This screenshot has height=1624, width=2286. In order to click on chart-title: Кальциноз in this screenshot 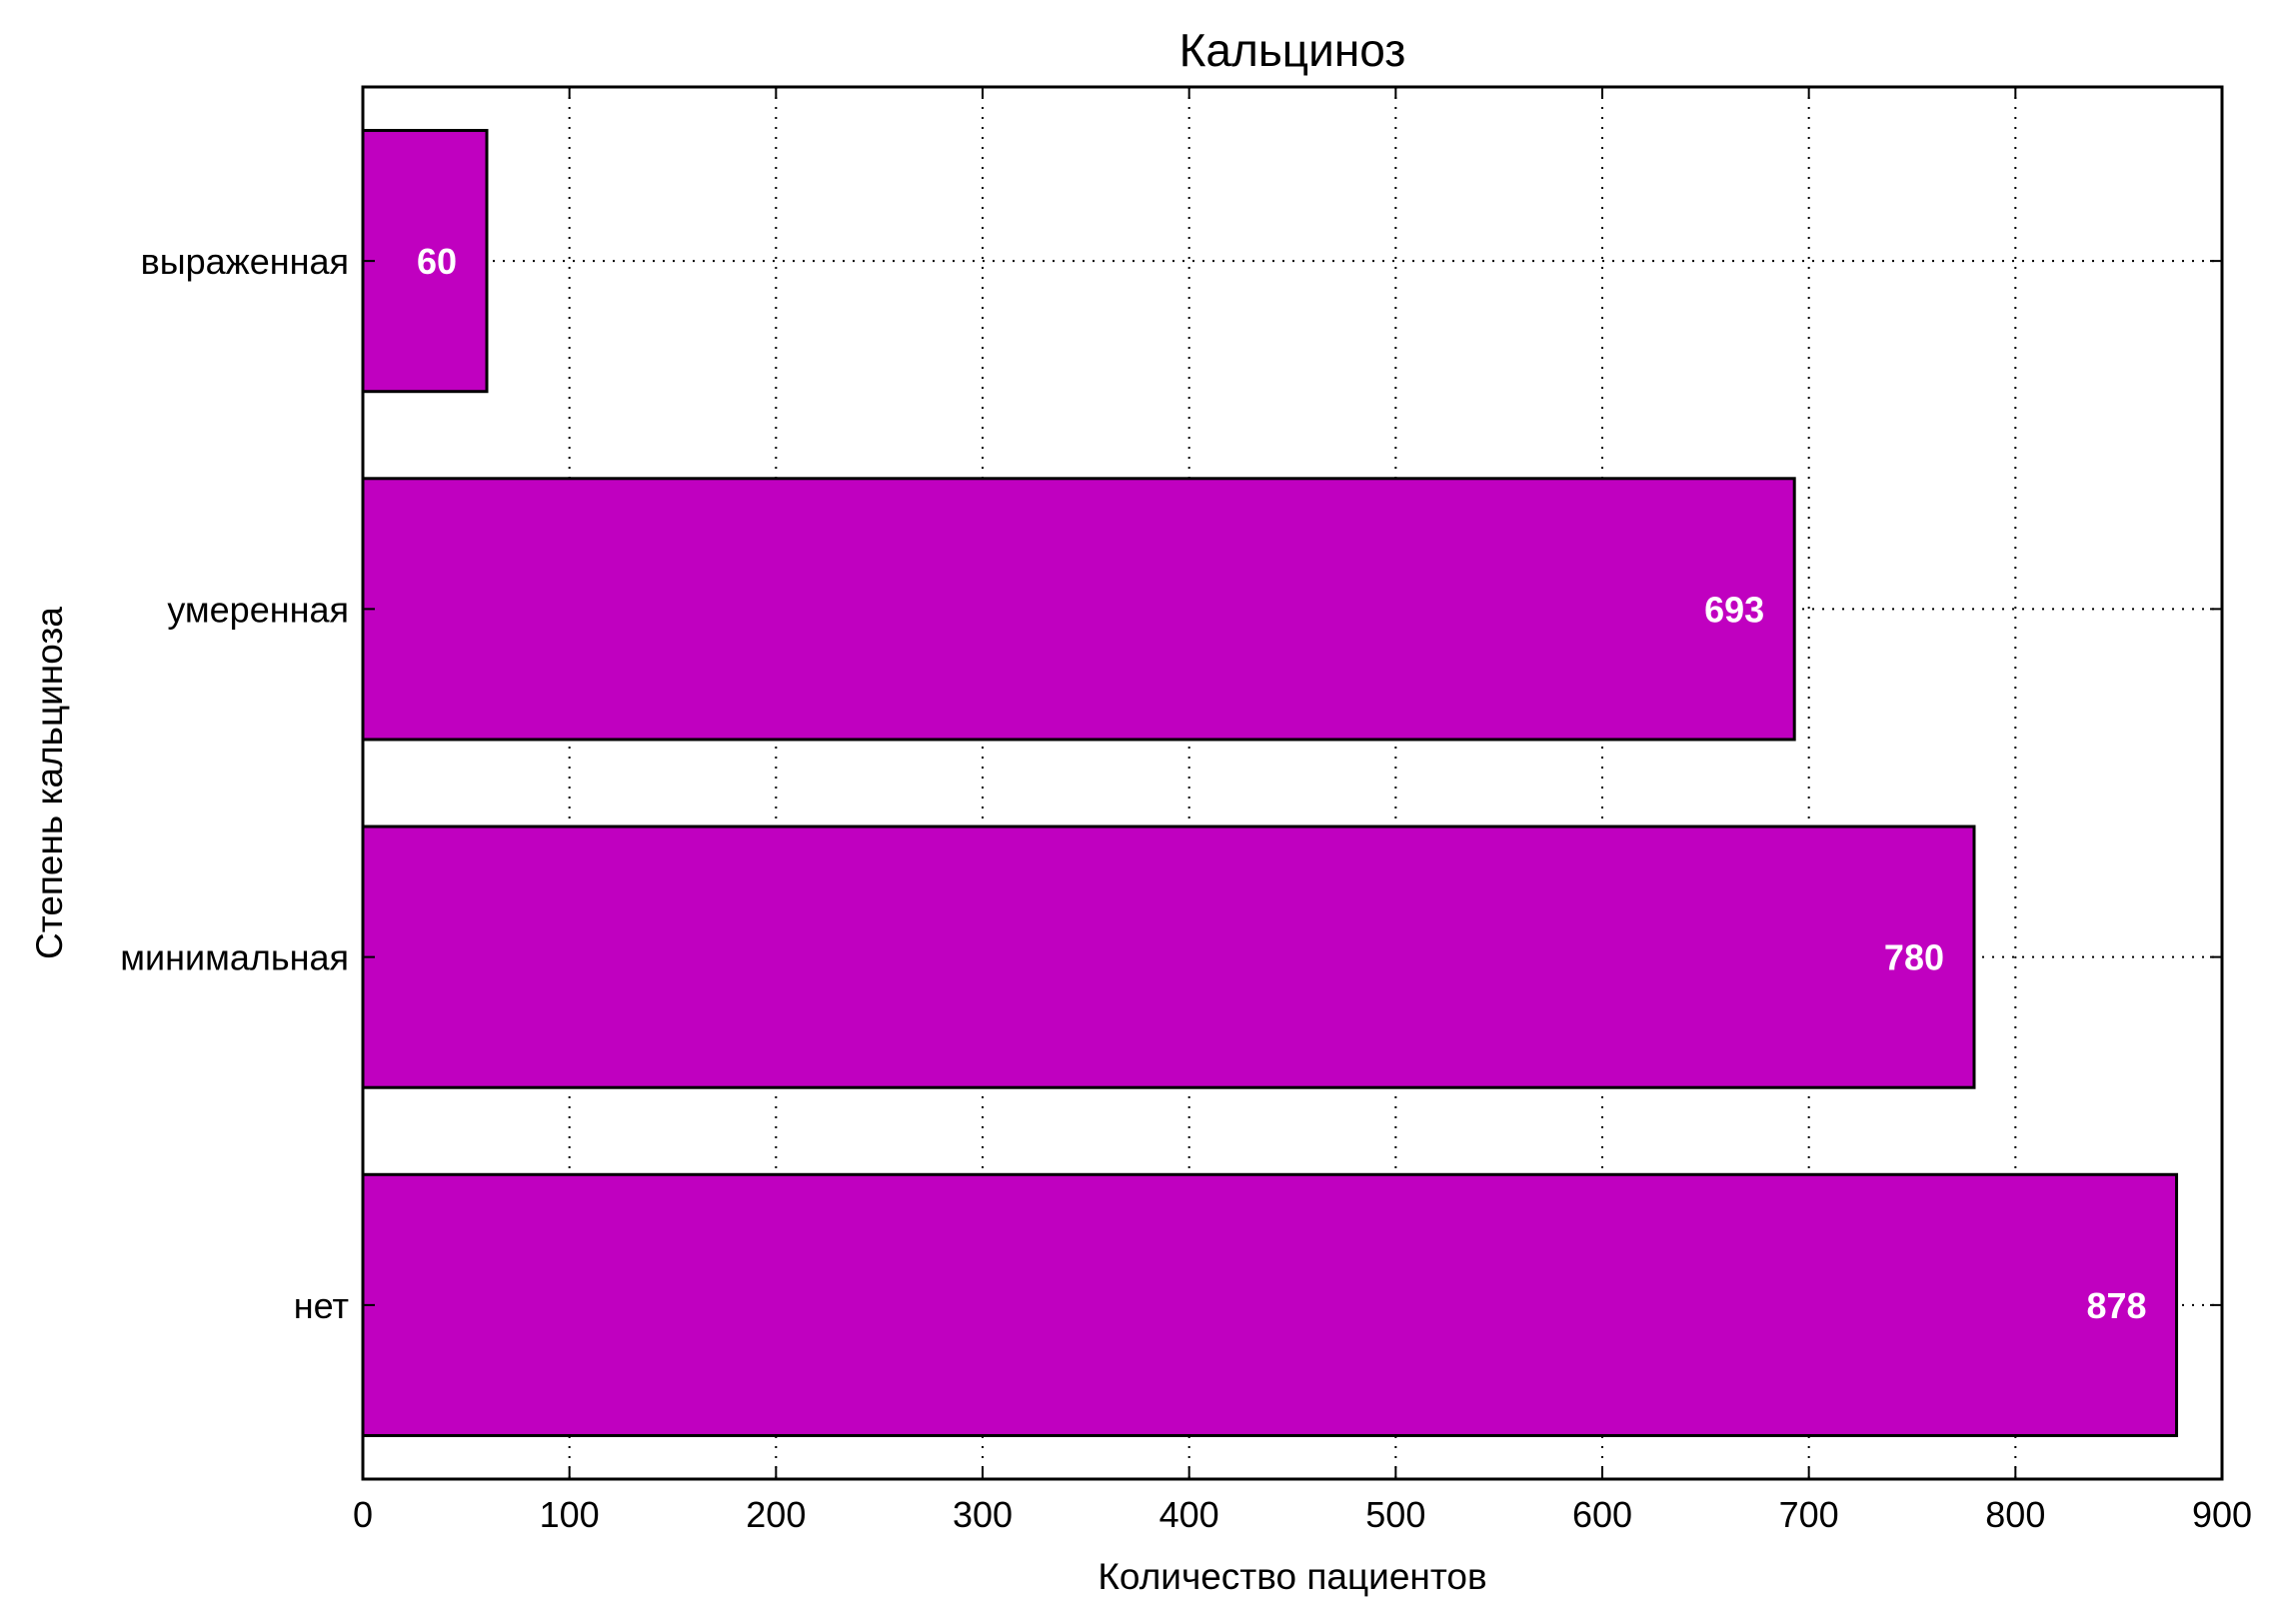, I will do `click(1292, 50)`.